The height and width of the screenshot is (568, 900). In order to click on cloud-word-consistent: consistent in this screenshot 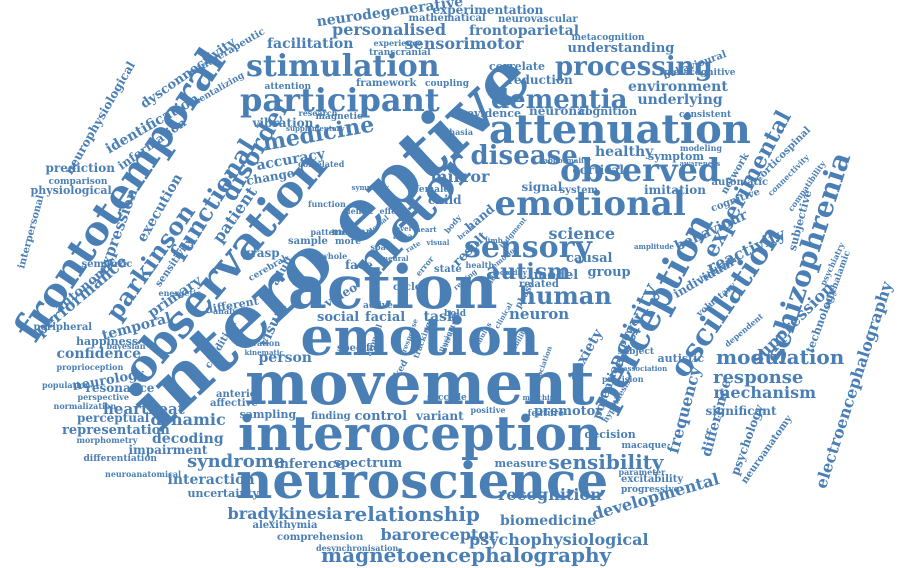, I will do `click(705, 114)`.